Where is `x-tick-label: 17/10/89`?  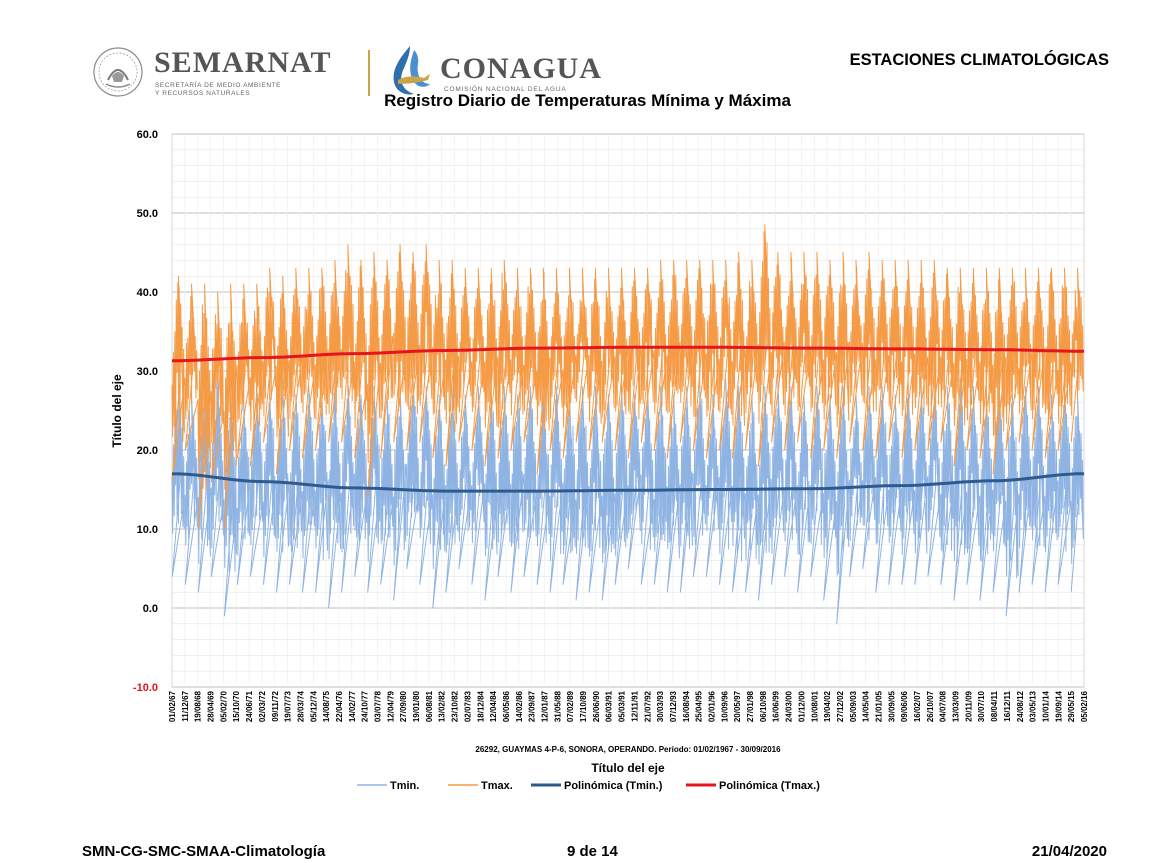
x-tick-label: 17/10/89 is located at coordinates (583, 706).